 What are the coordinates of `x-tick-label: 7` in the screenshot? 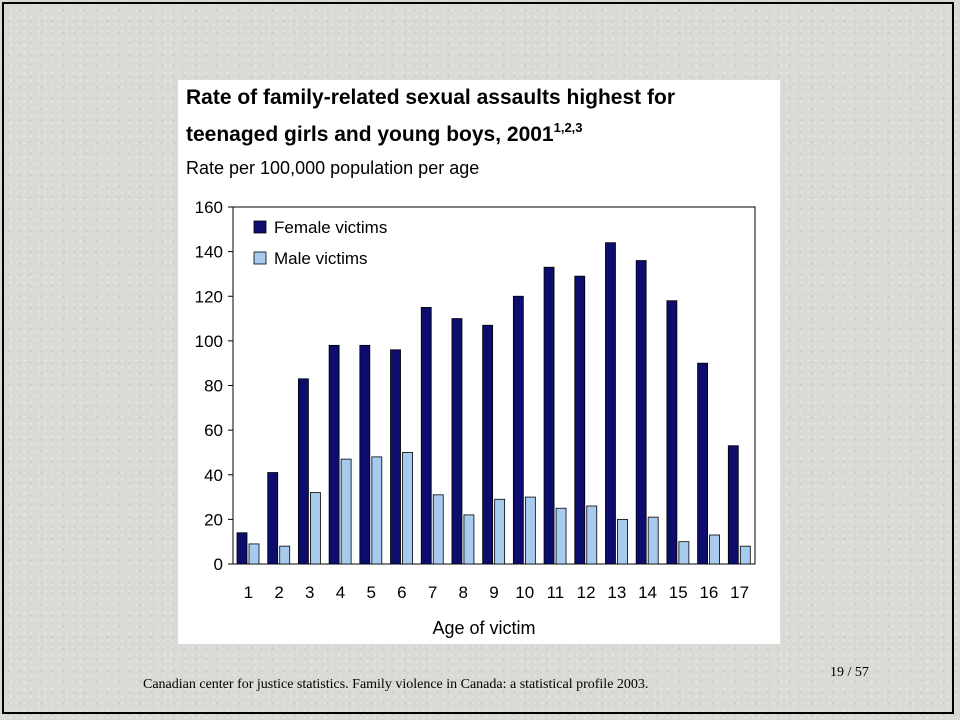 It's located at (432, 592).